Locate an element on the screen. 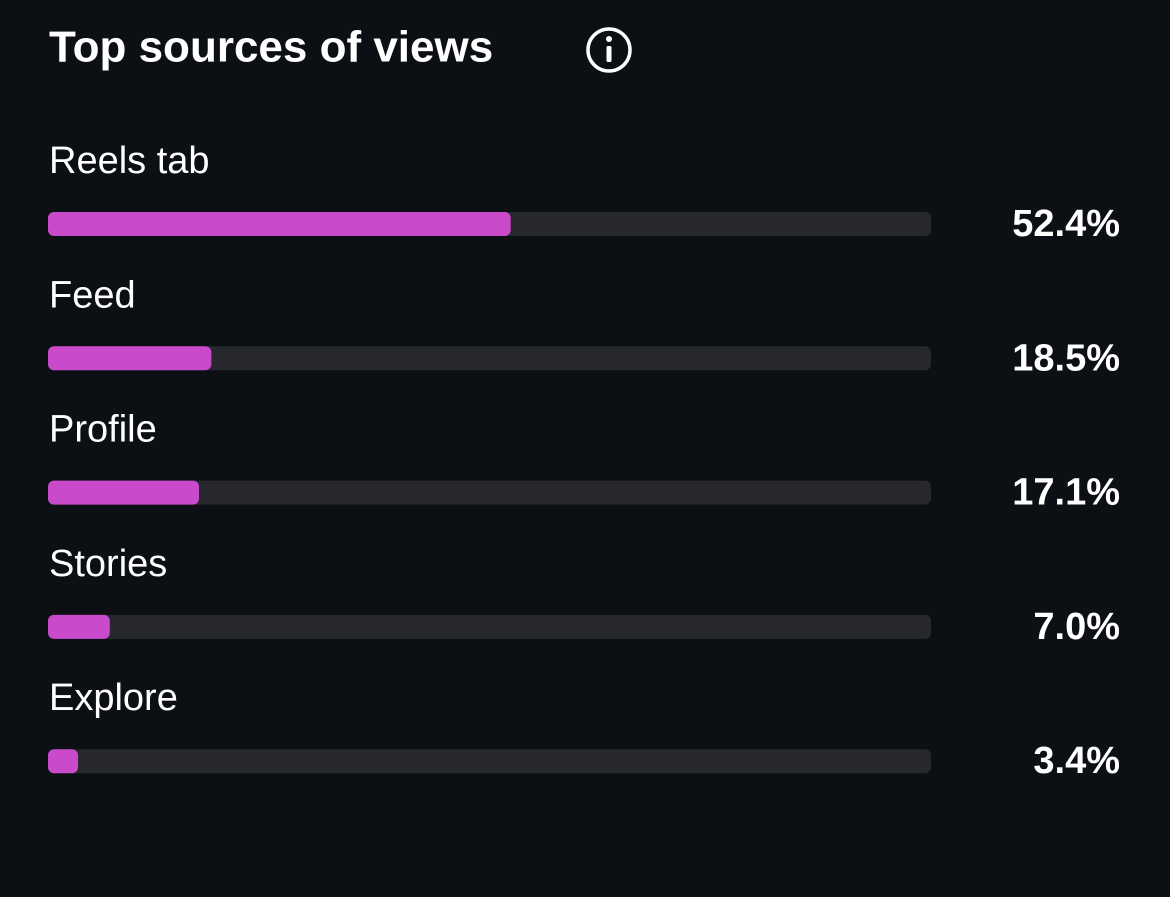  value-label: 17.1% is located at coordinates (1066, 493).